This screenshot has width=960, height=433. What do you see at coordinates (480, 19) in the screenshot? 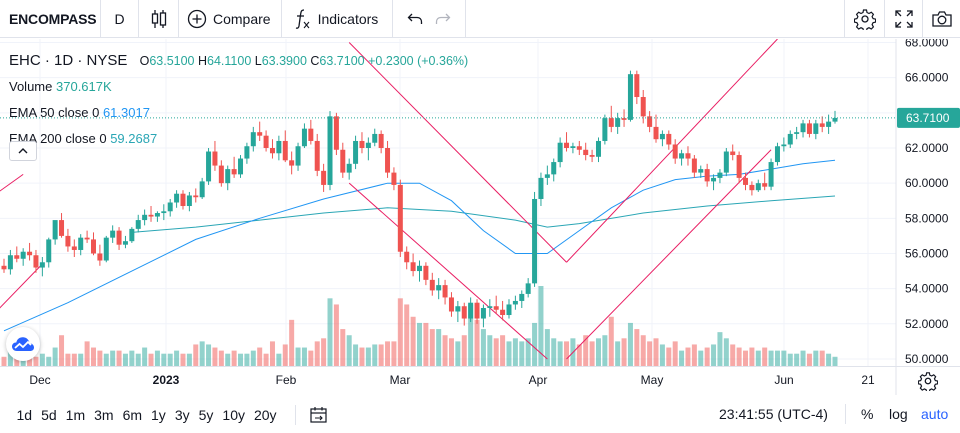
I see `top-toolbar: ENCOMPASS D Compare Indicators` at bounding box center [480, 19].